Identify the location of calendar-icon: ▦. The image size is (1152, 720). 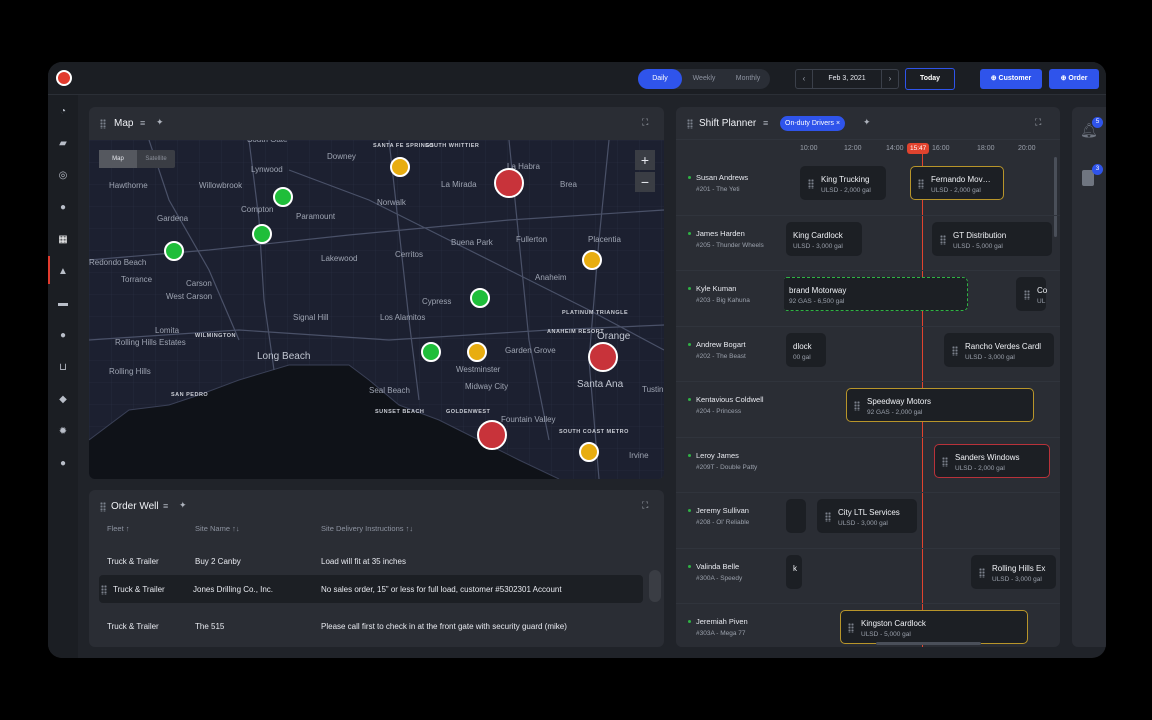
(63, 239).